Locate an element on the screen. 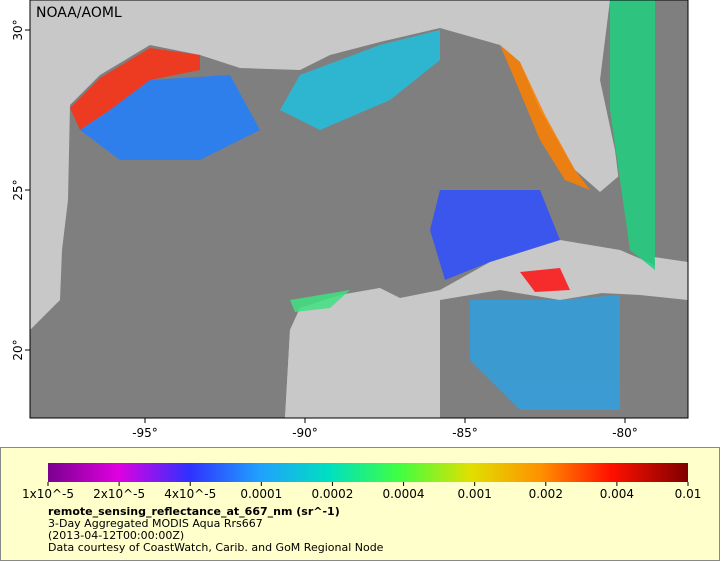 This screenshot has width=720, height=565. lon-labels: -95° -90° -85° -80° is located at coordinates (385, 429).